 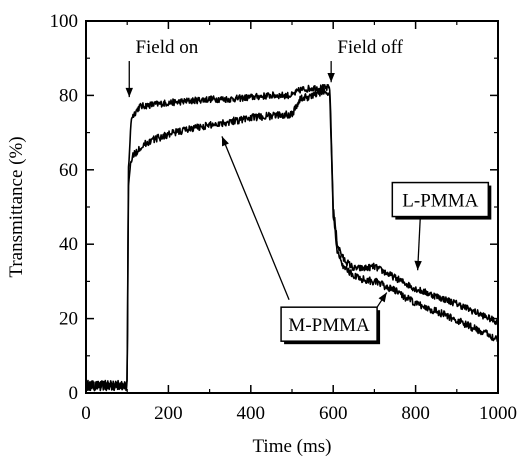 I want to click on x-tick-label: 200, so click(x=168, y=413).